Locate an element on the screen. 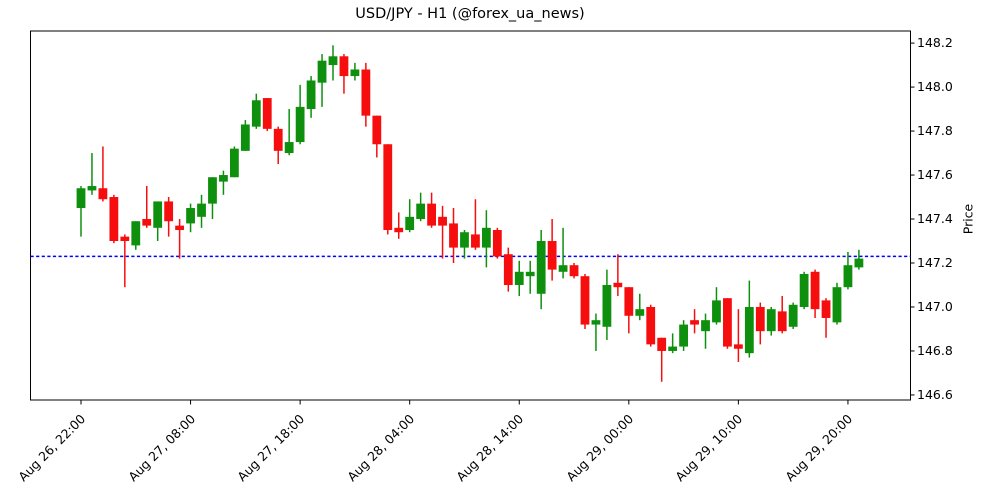 The width and height of the screenshot is (1000, 500). y-tick-label: 147.6 is located at coordinates (935, 175).